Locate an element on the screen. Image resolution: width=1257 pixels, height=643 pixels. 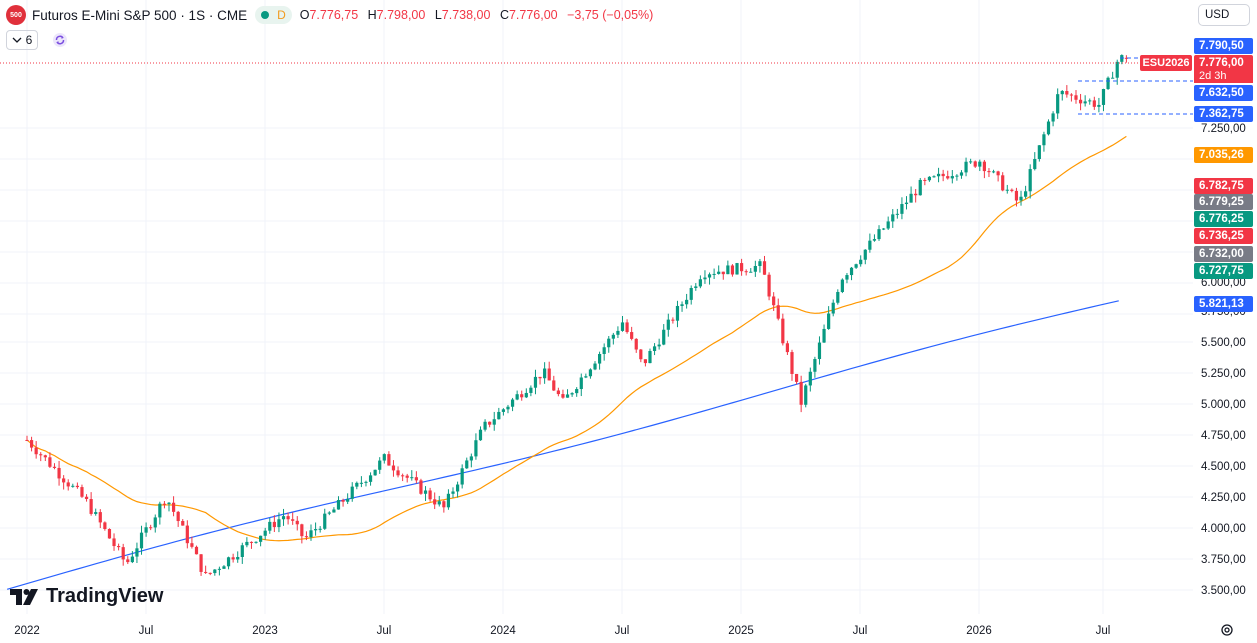
delayed-data-letter: D is located at coordinates (281, 15).